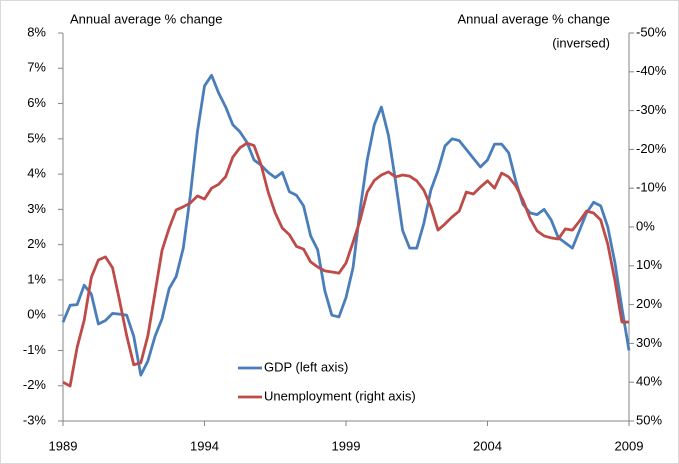  I want to click on x-tick-label: 2004, so click(487, 445).